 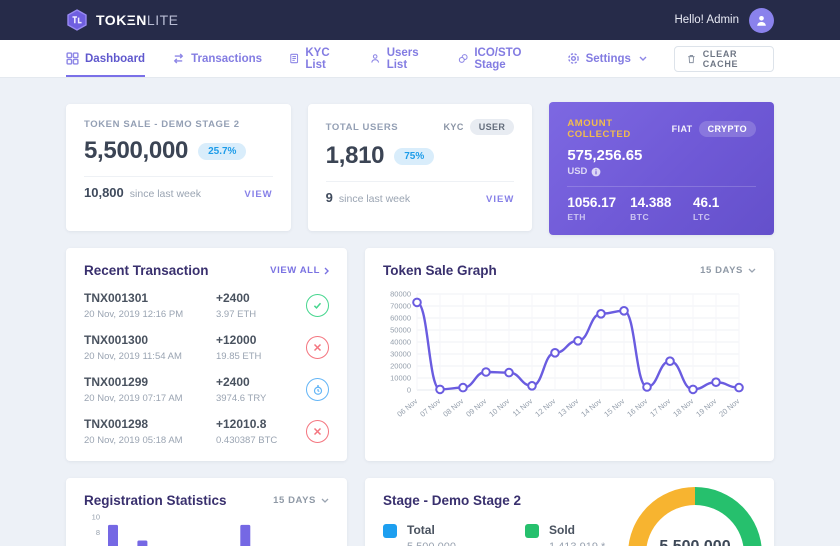 I want to click on fiat-crypto-toggle: FIAT CRYPTO, so click(x=714, y=129).